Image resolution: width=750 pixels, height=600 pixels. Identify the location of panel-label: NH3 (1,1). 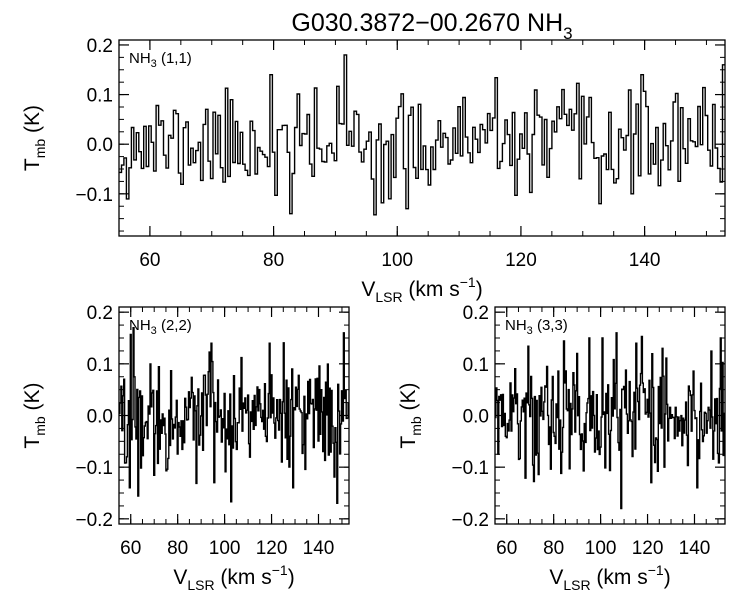
(160, 60).